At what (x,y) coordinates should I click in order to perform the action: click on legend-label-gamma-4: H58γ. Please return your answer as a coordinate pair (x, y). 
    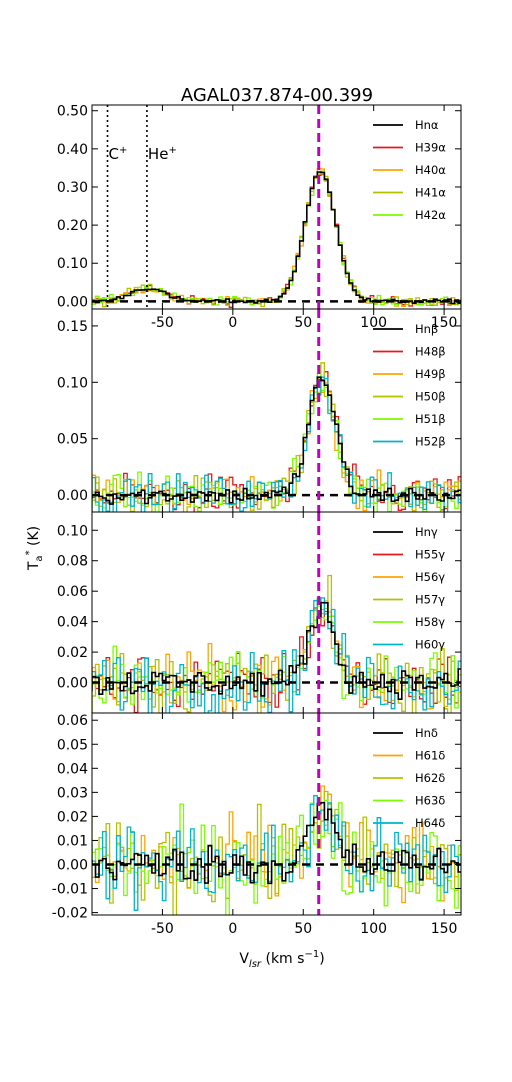
    Looking at the image, I should click on (430, 622).